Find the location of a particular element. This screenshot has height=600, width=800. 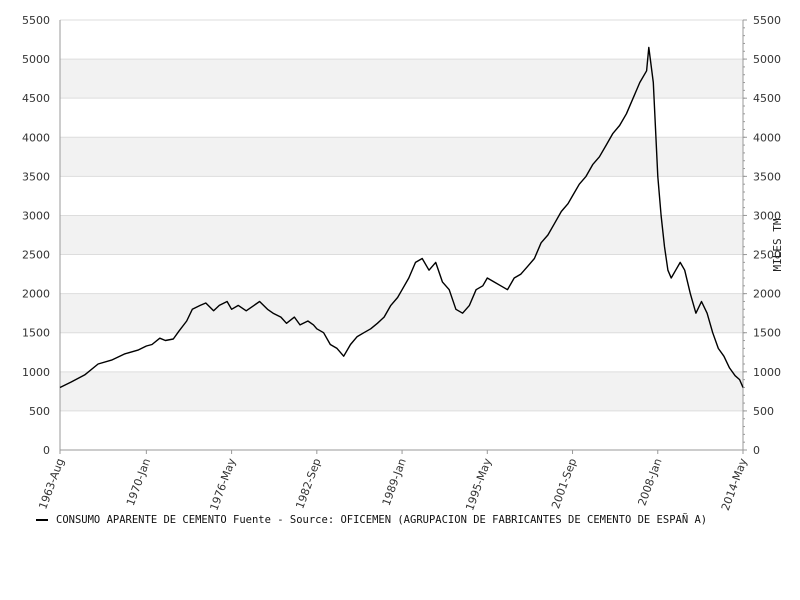

y-tick-label-left: 4500 is located at coordinates (36, 98).